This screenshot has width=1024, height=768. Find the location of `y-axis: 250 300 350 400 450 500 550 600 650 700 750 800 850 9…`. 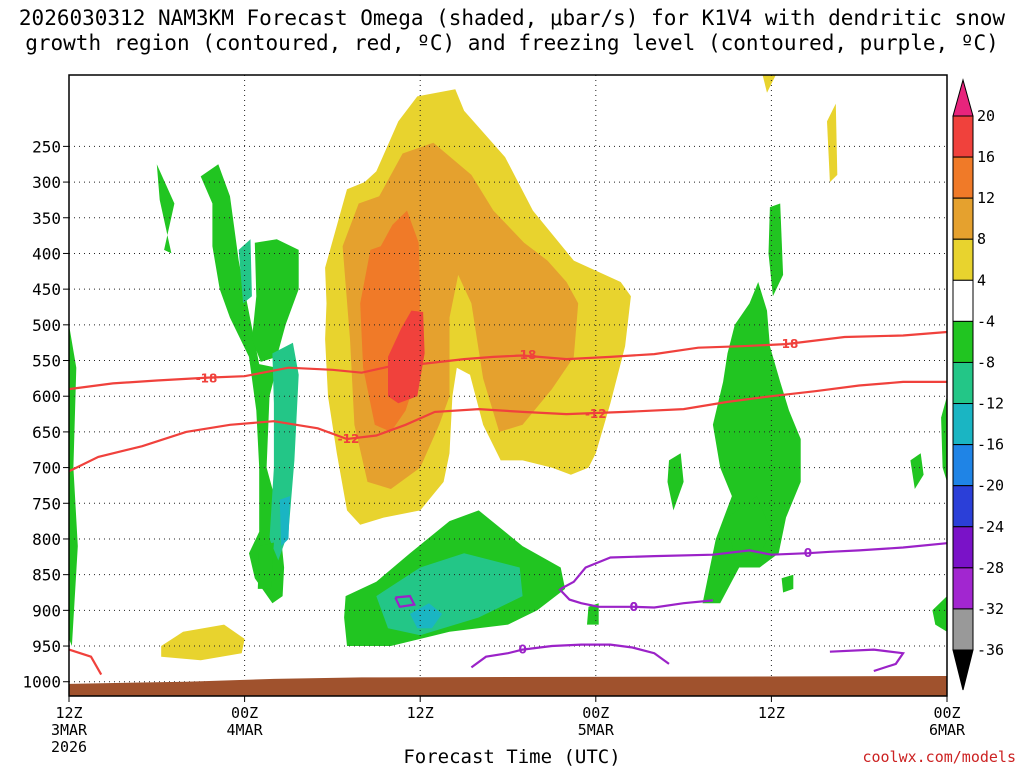

y-axis: 250 300 350 400 450 500 550 600 650 700 750 800 850 9… is located at coordinates (45, 414).